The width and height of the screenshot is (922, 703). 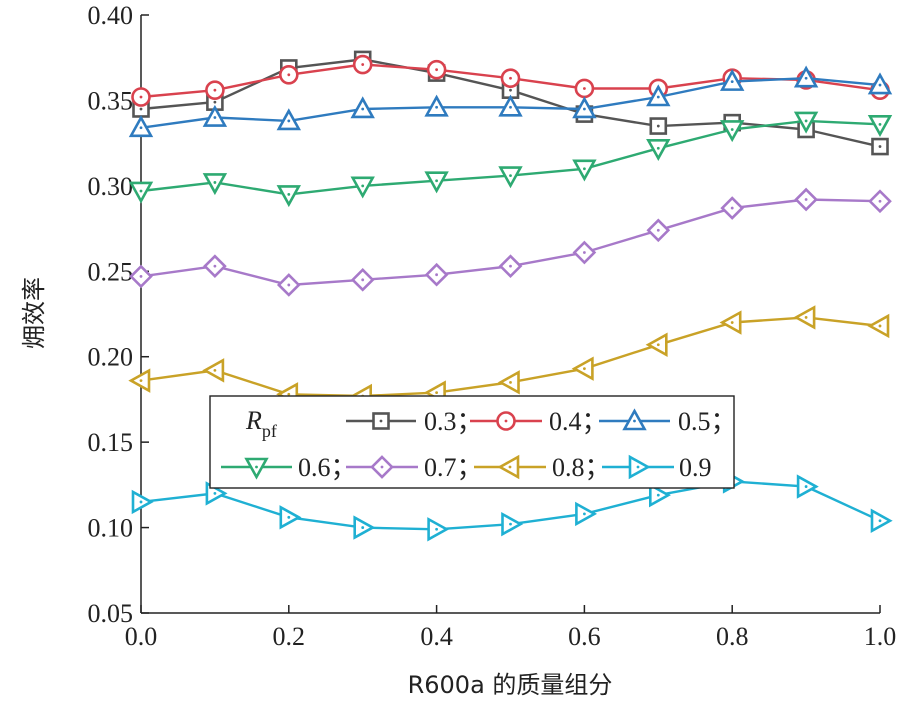 What do you see at coordinates (111, 15) in the screenshot?
I see `y-tick-label: 0.40` at bounding box center [111, 15].